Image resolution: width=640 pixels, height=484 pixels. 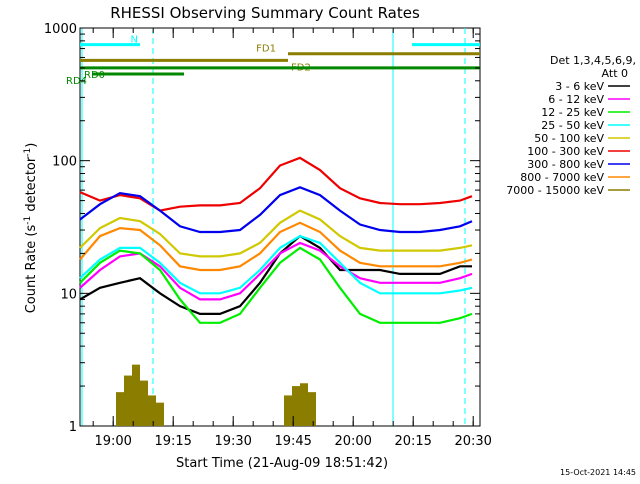 What do you see at coordinates (265, 13) in the screenshot?
I see `chart-title: RHESSI Observing Summary Count Rates` at bounding box center [265, 13].